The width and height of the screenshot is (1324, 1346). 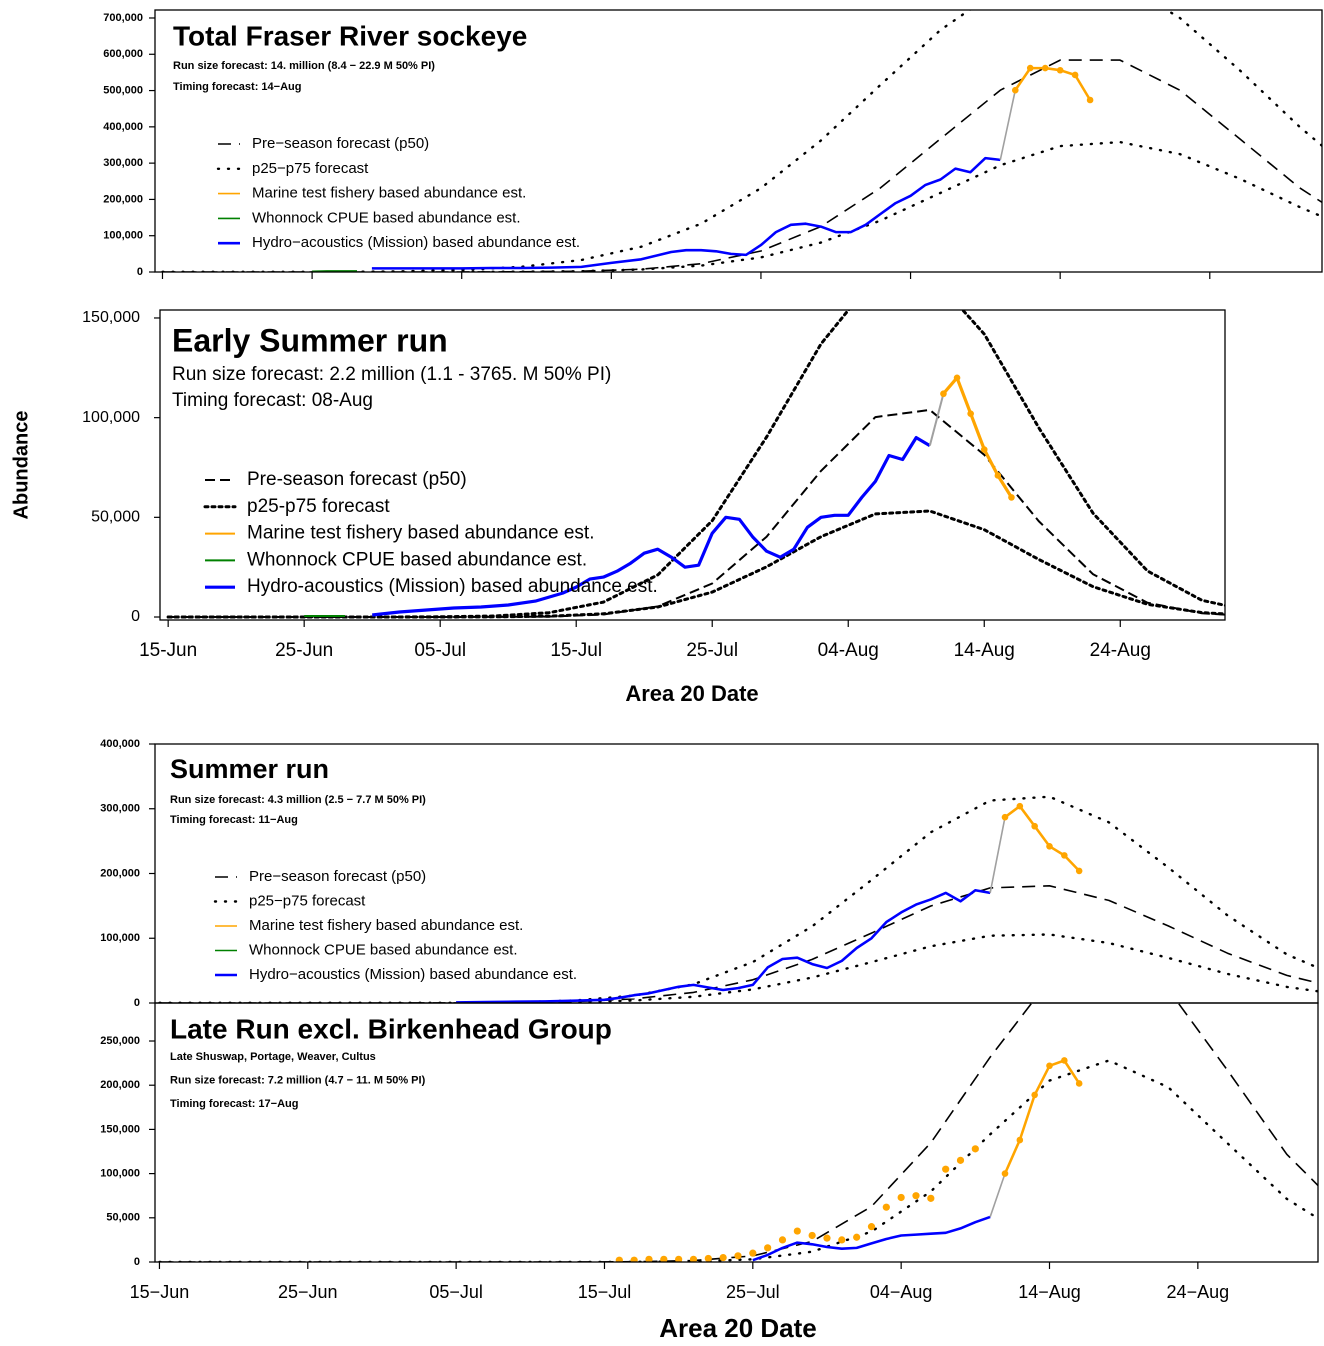 What do you see at coordinates (391, 1028) in the screenshot?
I see `chart-title: Late Run excl. Birkenhead Group` at bounding box center [391, 1028].